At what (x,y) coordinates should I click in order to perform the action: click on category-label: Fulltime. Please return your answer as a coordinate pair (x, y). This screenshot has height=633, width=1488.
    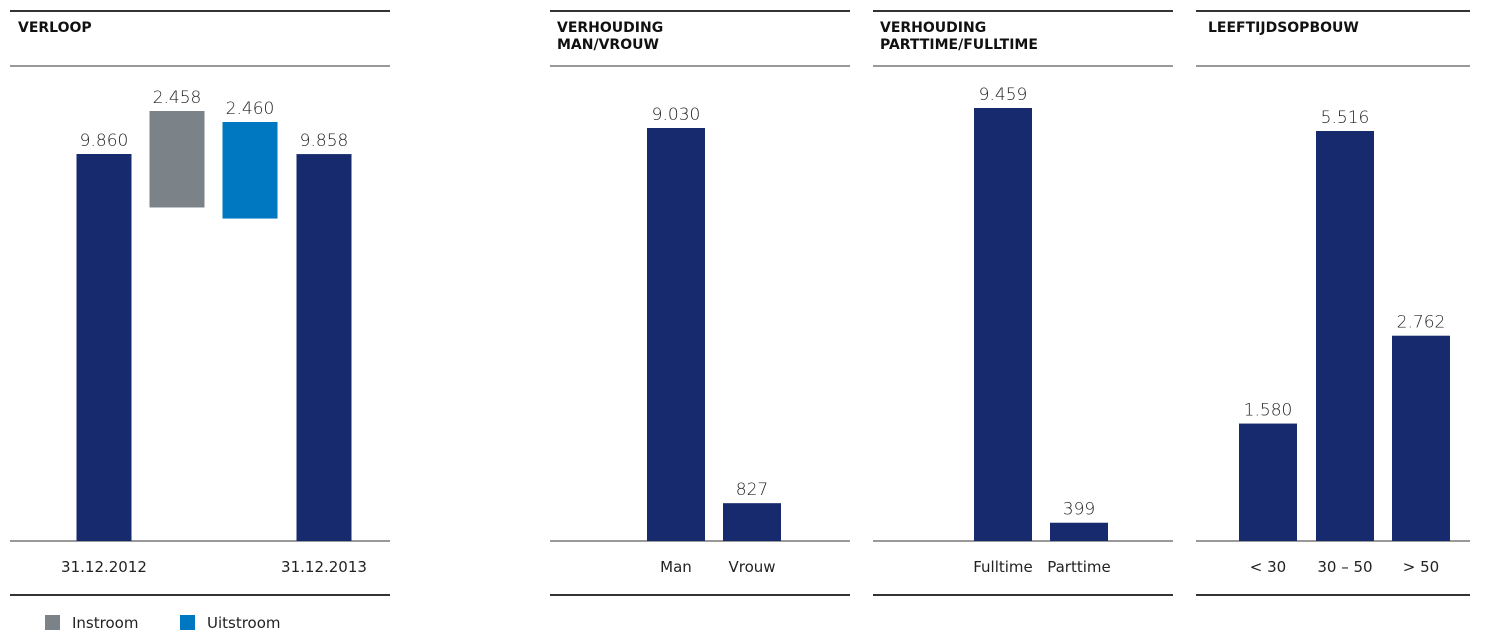
    Looking at the image, I should click on (1003, 567).